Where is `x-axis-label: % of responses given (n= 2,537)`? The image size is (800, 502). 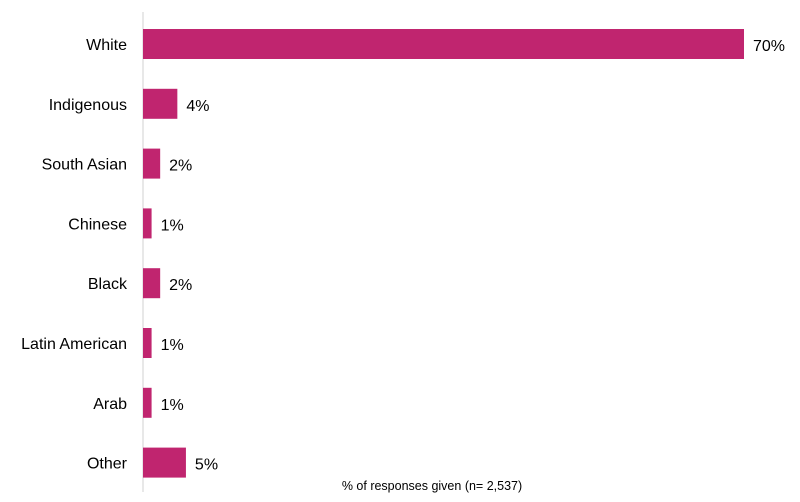
x-axis-label: % of responses given (n= 2,537) is located at coordinates (432, 486).